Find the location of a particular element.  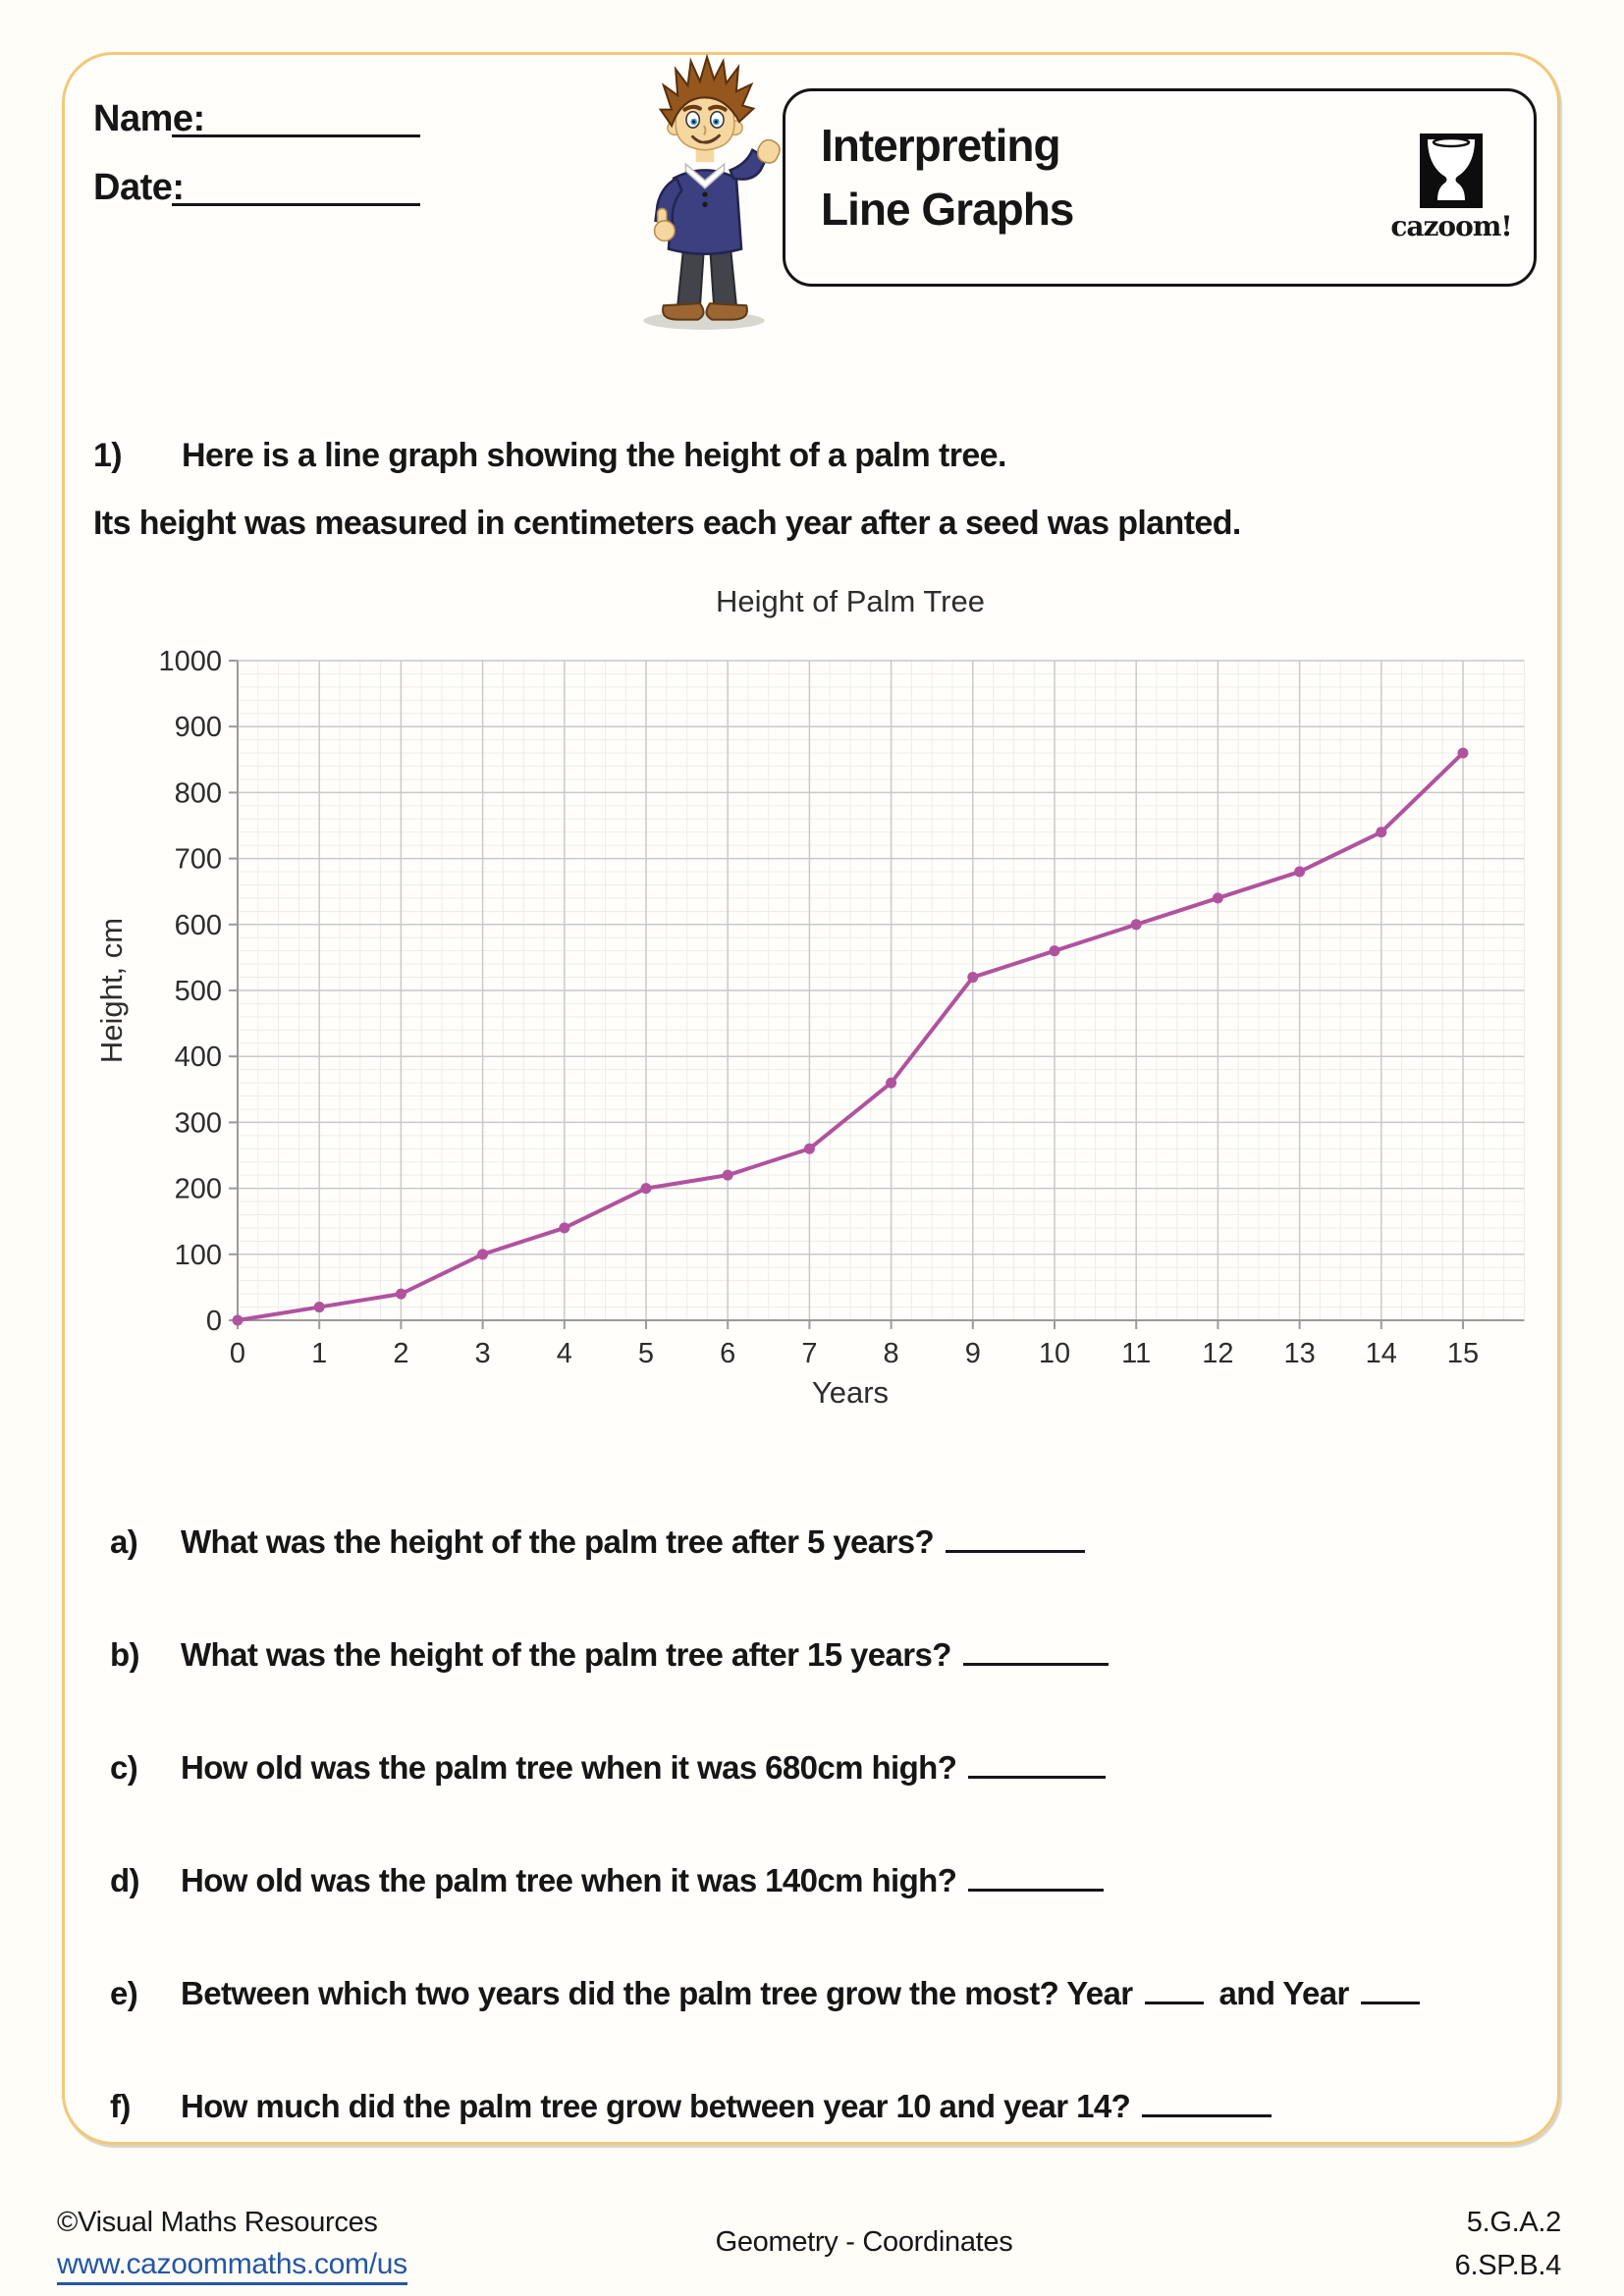

y-tick-label: 600 is located at coordinates (198, 925).